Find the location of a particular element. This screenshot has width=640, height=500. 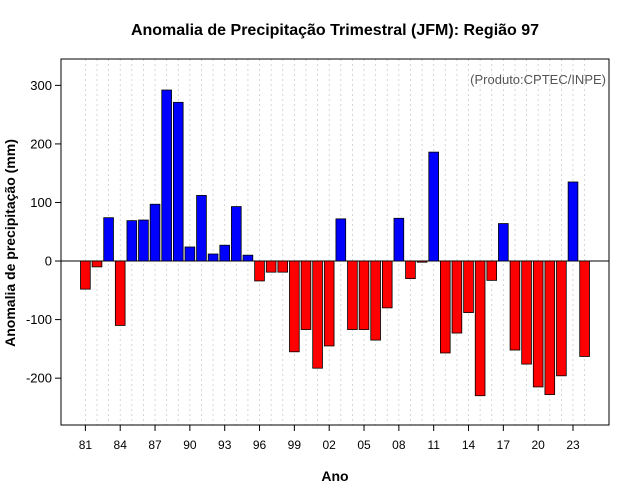

bar-2016 is located at coordinates (492, 270).